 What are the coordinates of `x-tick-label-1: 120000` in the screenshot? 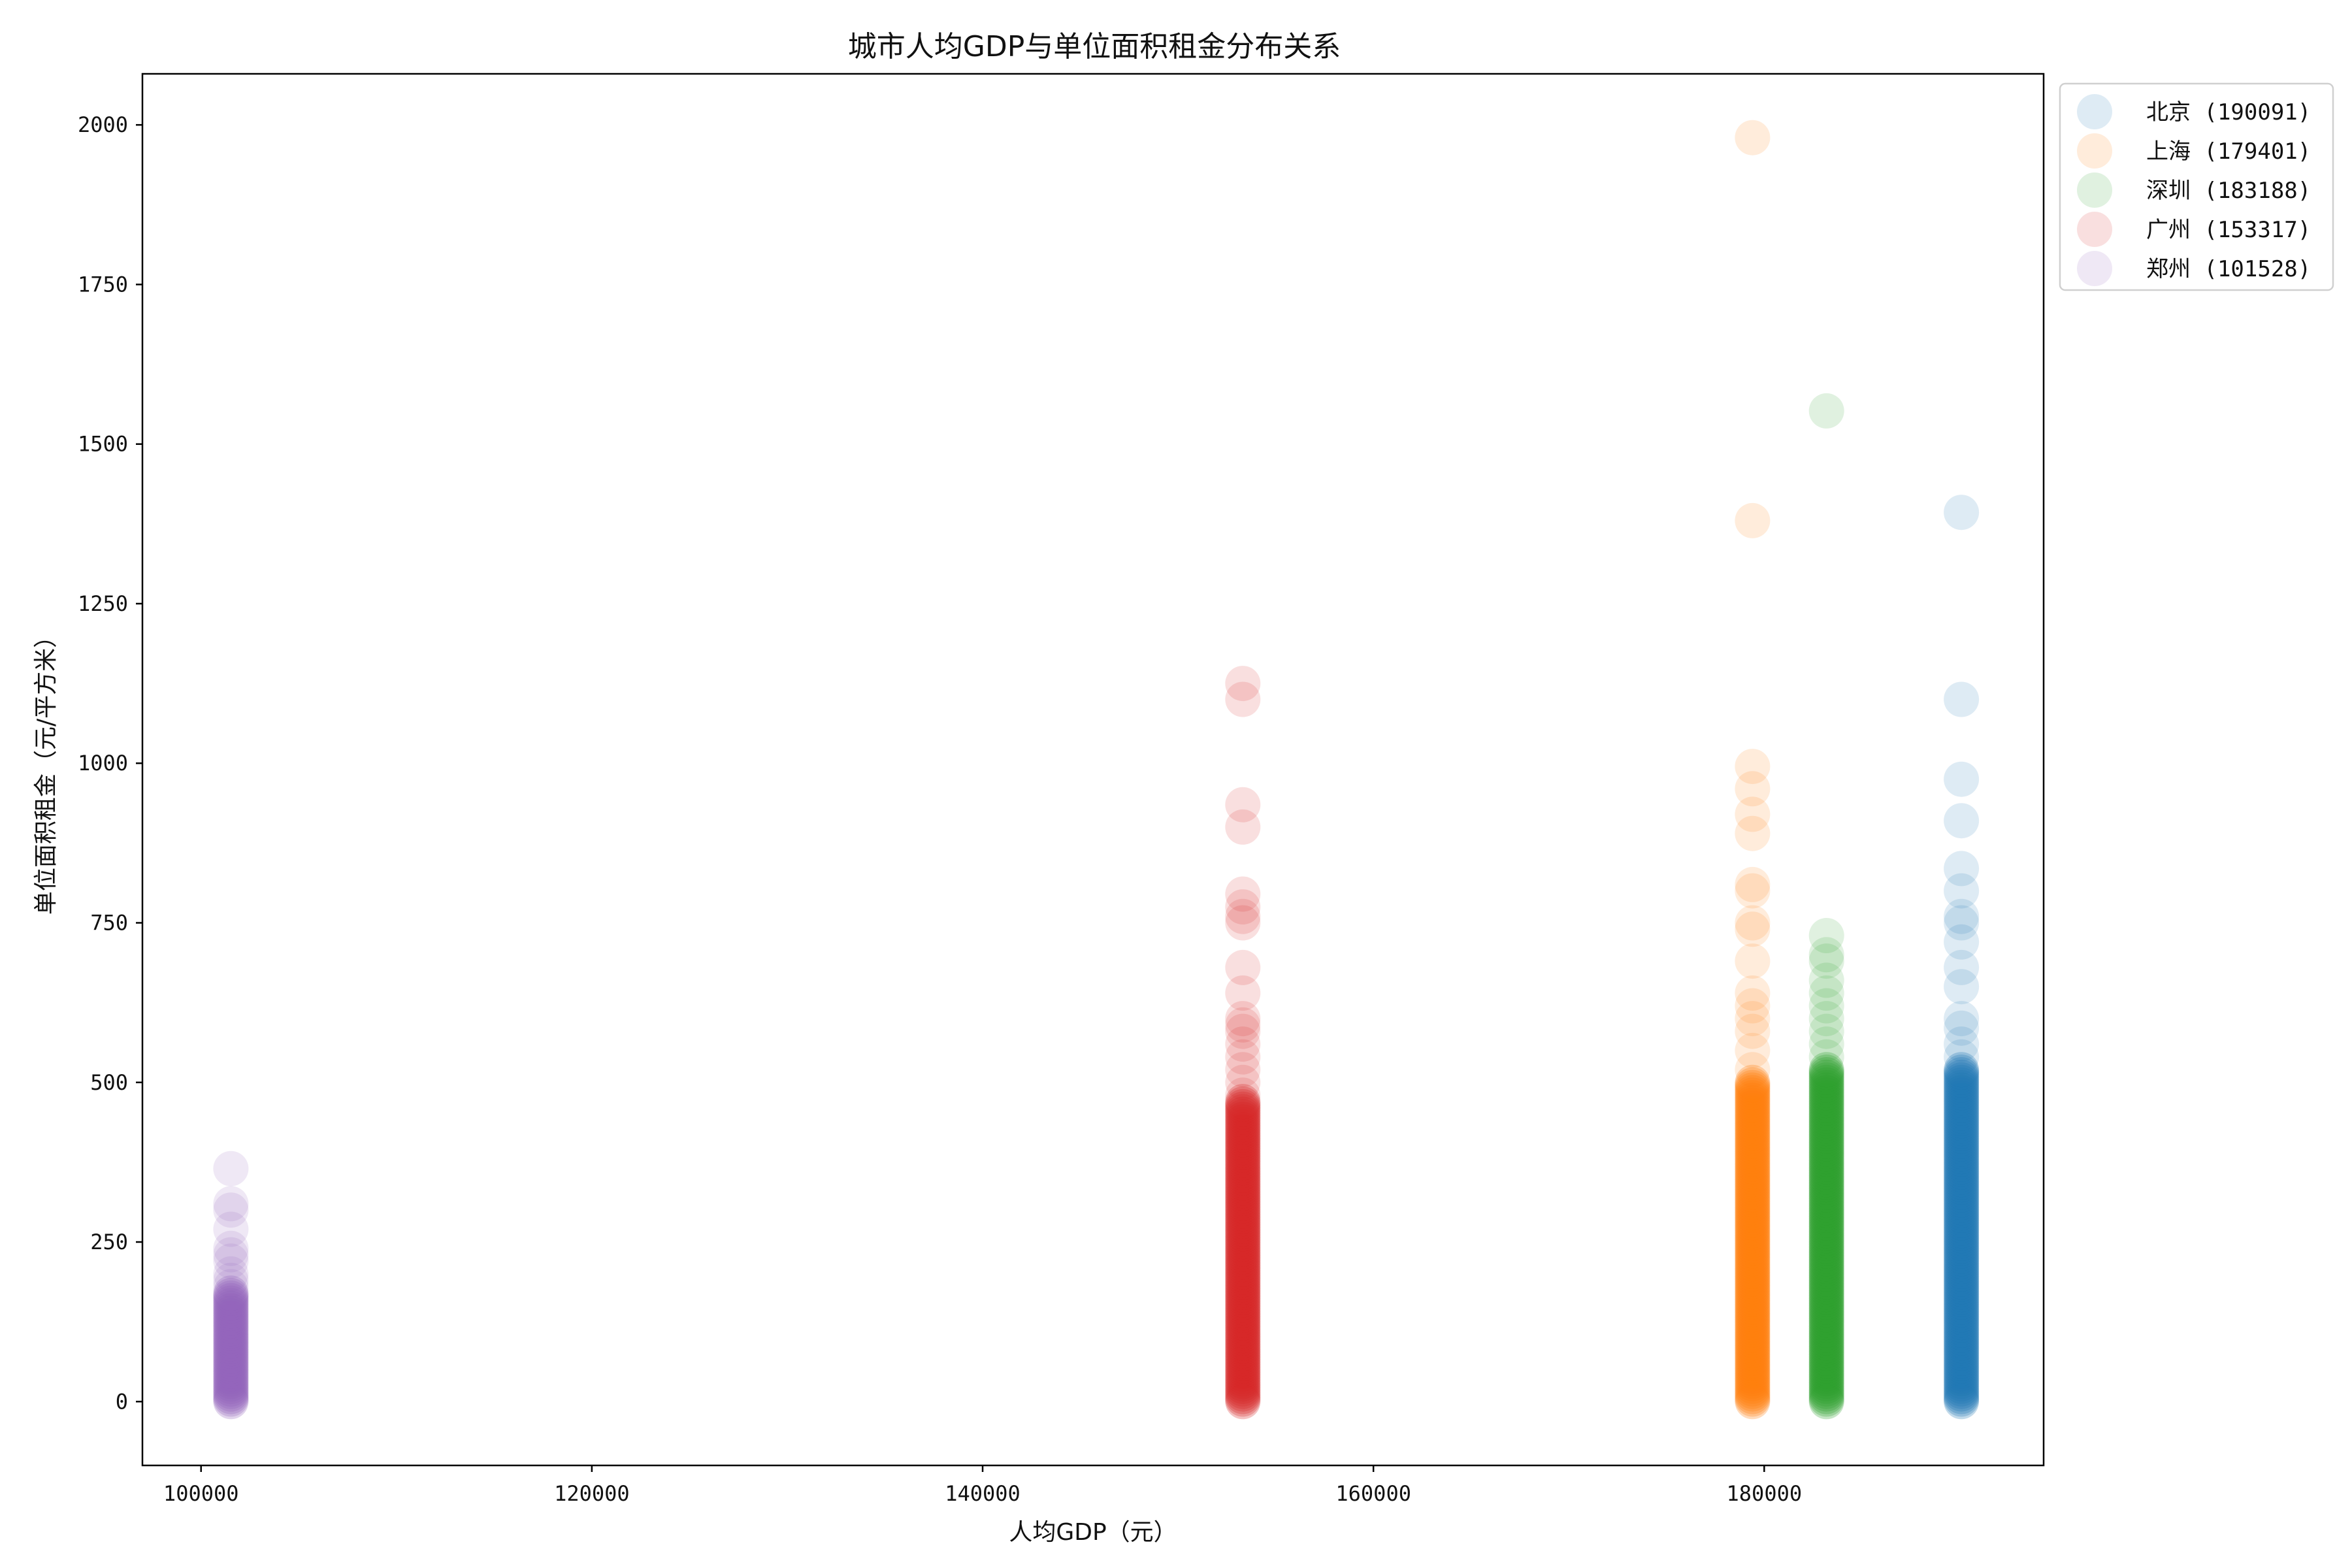 It's located at (592, 1493).